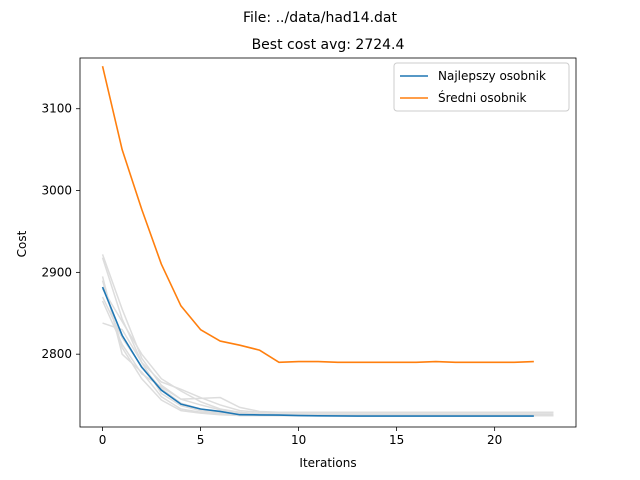 The image size is (640, 480). I want to click on x-tick-label: 5, so click(201, 440).